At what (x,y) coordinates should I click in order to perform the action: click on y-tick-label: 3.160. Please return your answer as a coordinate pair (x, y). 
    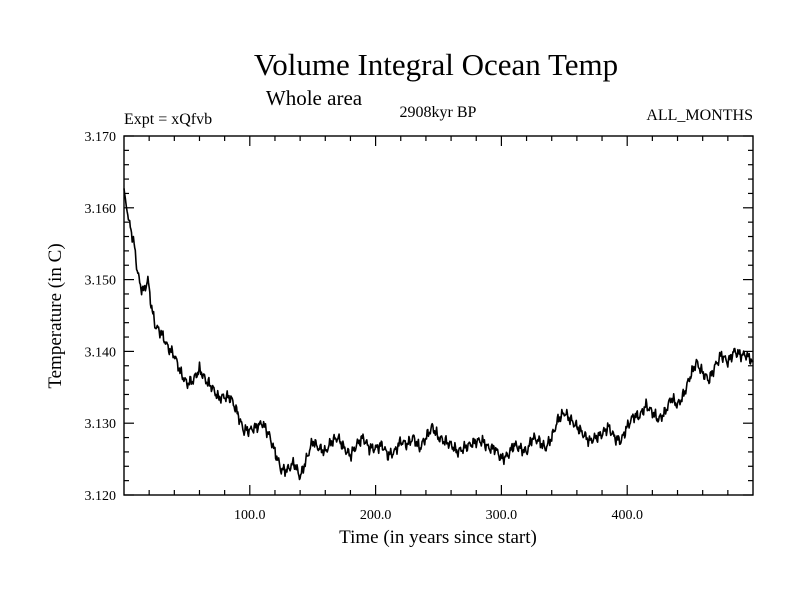
    Looking at the image, I should click on (101, 209).